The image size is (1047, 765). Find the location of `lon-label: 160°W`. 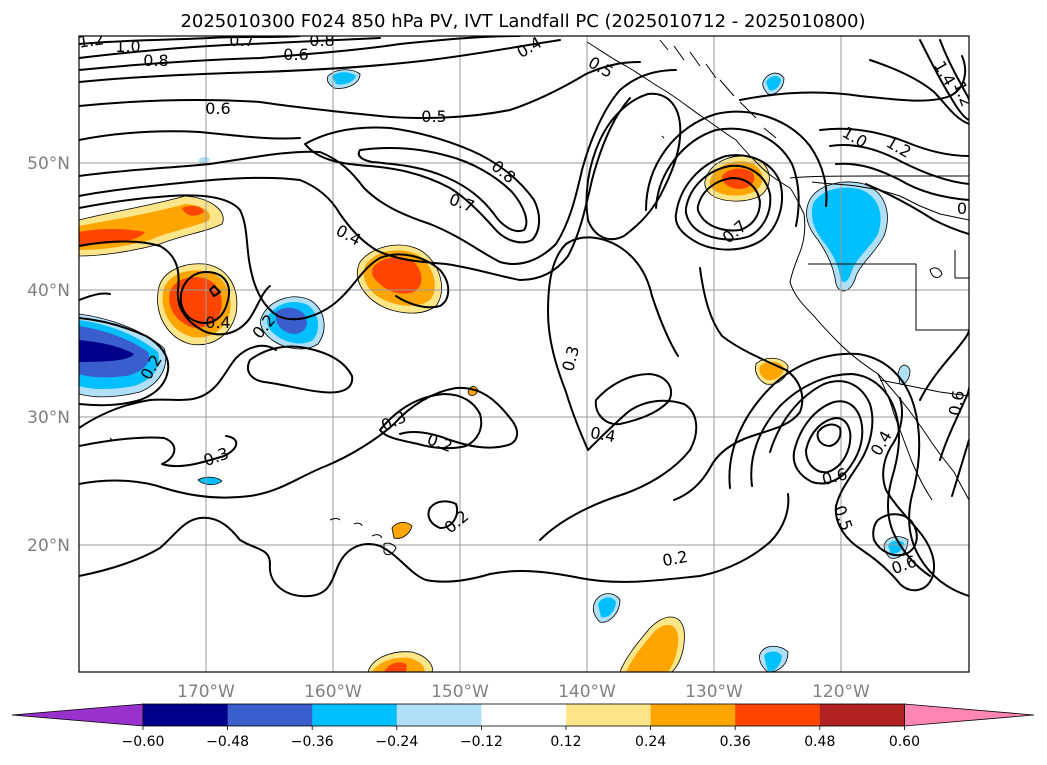

lon-label: 160°W is located at coordinates (333, 692).